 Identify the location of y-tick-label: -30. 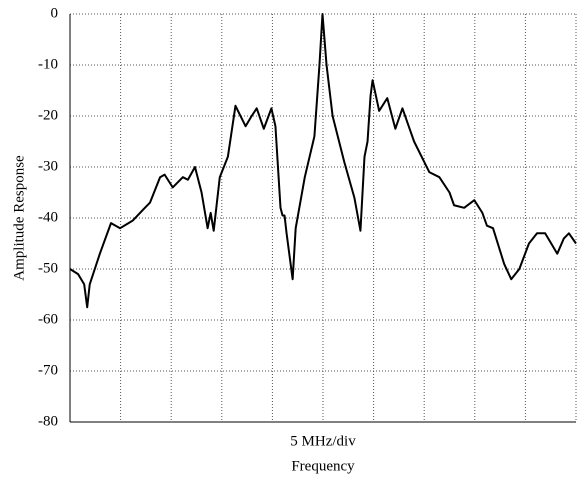
(48, 166).